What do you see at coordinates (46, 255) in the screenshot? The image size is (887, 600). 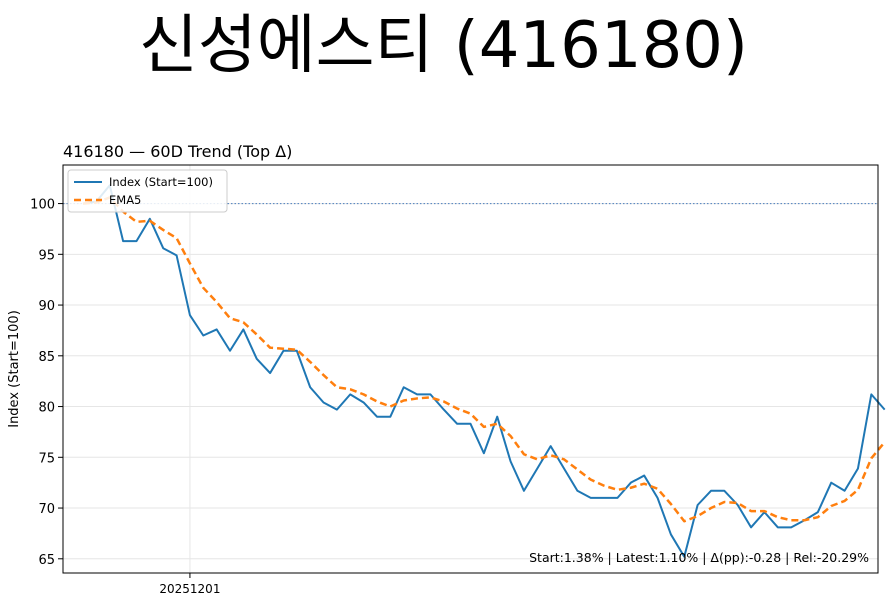 I see `y-tick-label: 95` at bounding box center [46, 255].